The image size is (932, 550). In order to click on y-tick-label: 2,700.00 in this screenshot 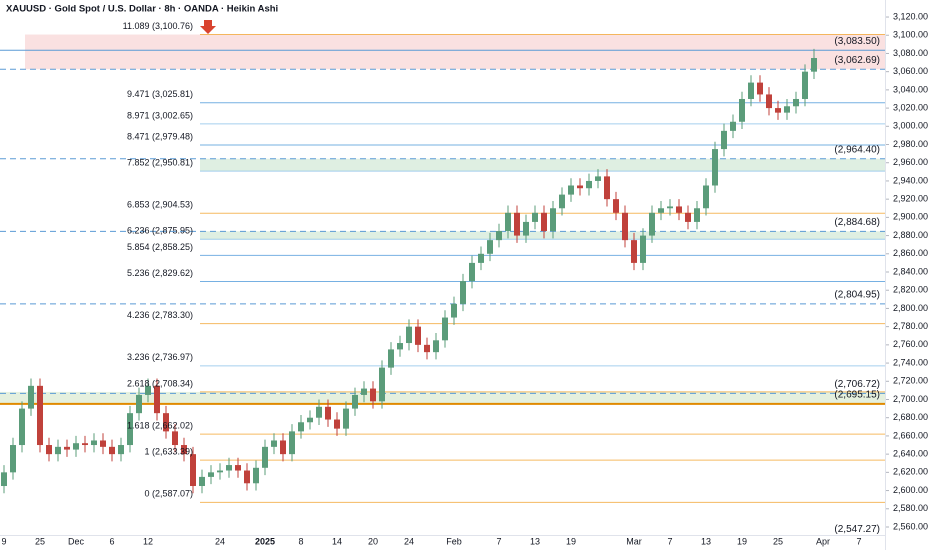, I will do `click(910, 399)`.